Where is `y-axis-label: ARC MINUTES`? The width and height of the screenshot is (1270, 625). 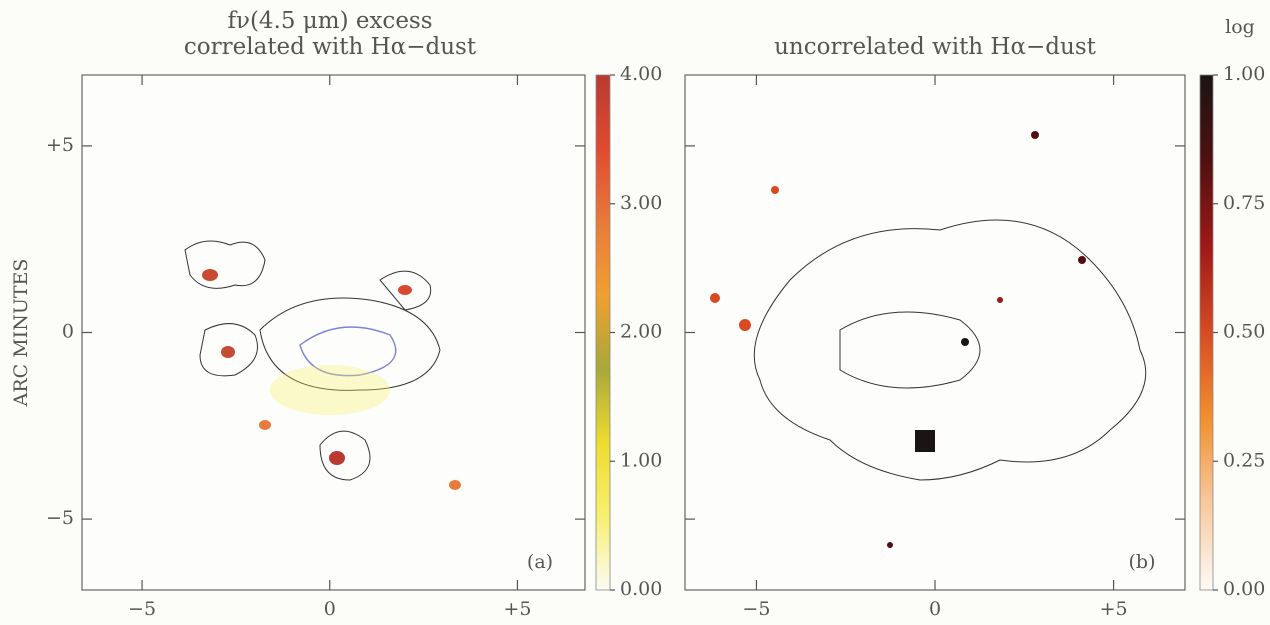
y-axis-label: ARC MINUTES is located at coordinates (21, 333).